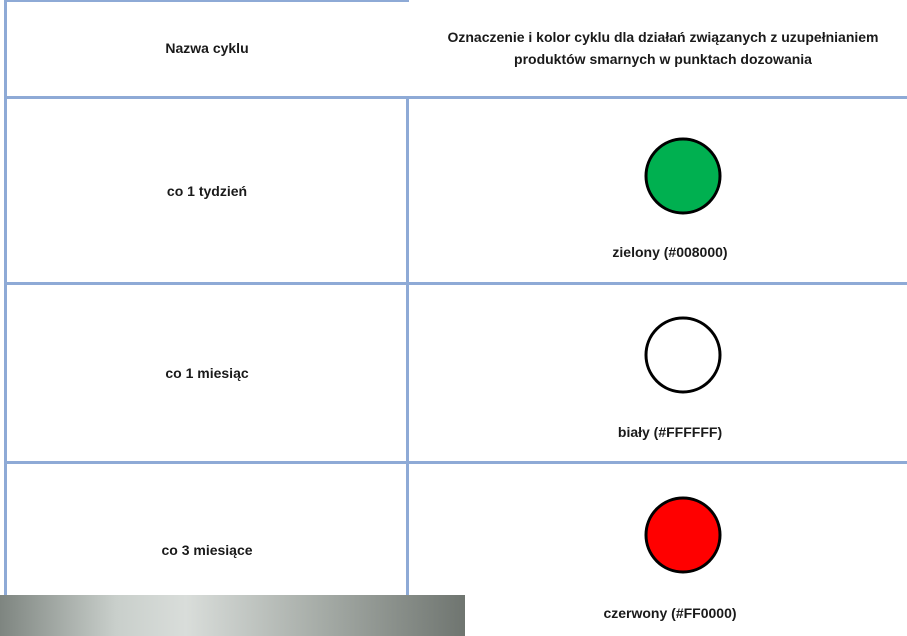 This screenshot has height=636, width=907. What do you see at coordinates (670, 432) in the screenshot?
I see `color-label: biały (#FFFFFF)` at bounding box center [670, 432].